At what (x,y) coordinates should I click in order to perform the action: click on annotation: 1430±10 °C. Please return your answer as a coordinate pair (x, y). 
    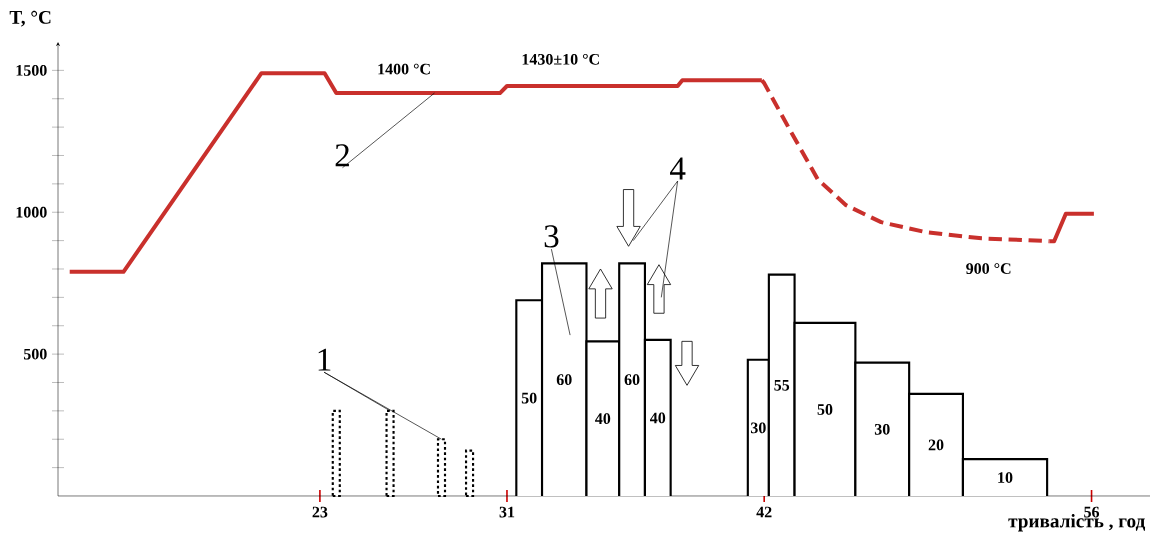
    Looking at the image, I should click on (560, 59).